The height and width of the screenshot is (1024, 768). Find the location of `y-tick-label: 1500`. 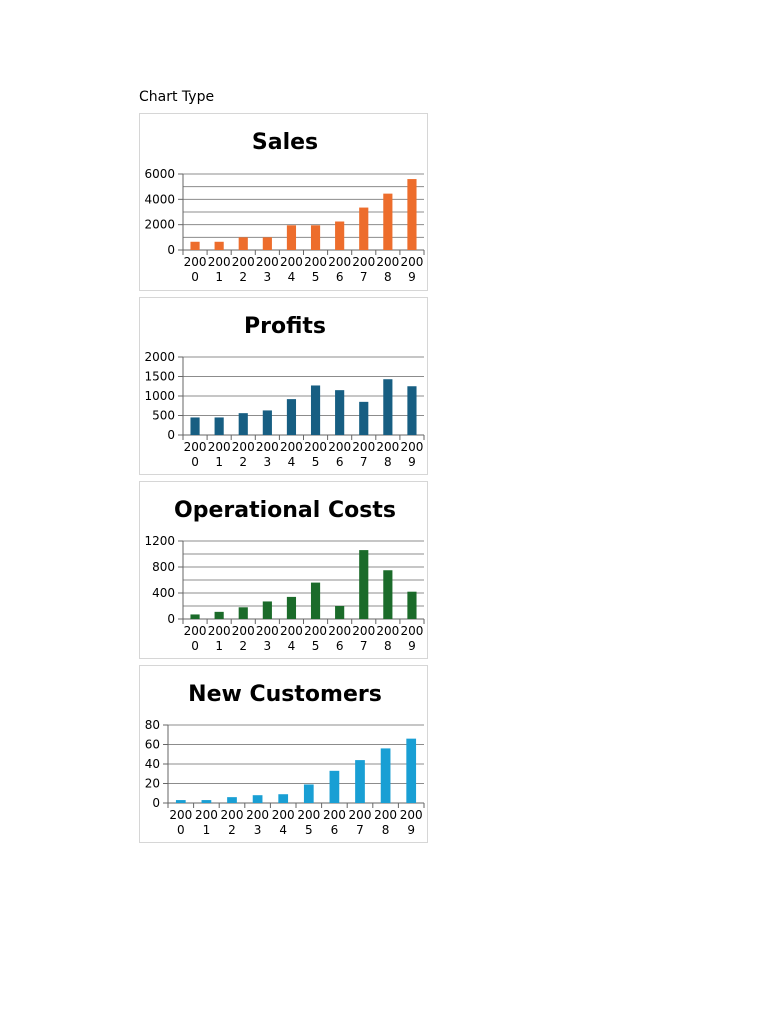

y-tick-label: 1500 is located at coordinates (159, 377).